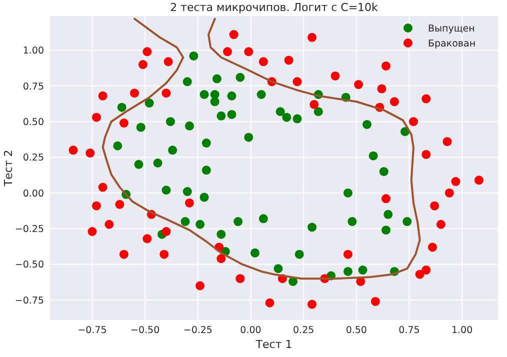  I want to click on x-axis-title: Тест 1, so click(273, 344).